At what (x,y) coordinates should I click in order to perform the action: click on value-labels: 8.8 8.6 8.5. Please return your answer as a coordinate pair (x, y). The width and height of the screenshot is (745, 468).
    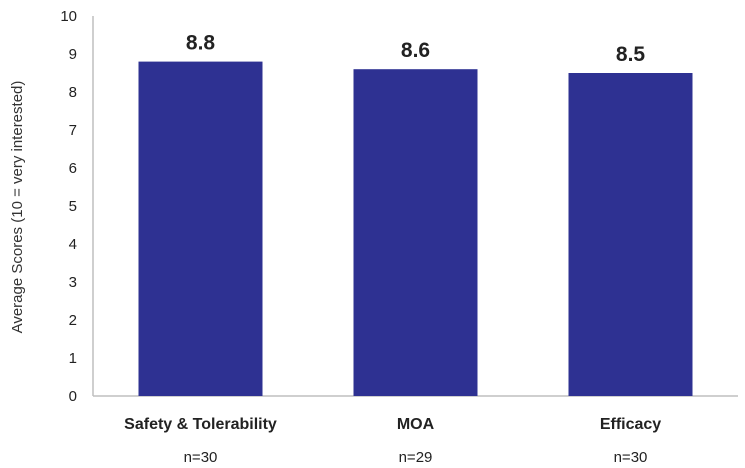
    Looking at the image, I should click on (416, 49).